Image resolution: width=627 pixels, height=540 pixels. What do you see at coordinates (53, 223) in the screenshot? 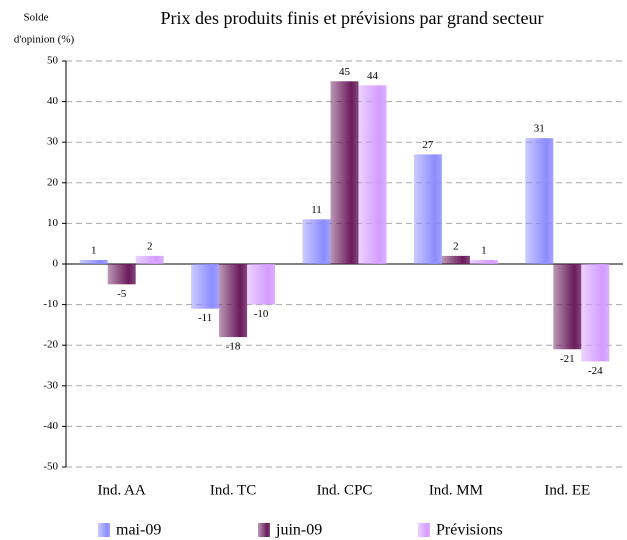
I see `y-tick-label: 10` at bounding box center [53, 223].